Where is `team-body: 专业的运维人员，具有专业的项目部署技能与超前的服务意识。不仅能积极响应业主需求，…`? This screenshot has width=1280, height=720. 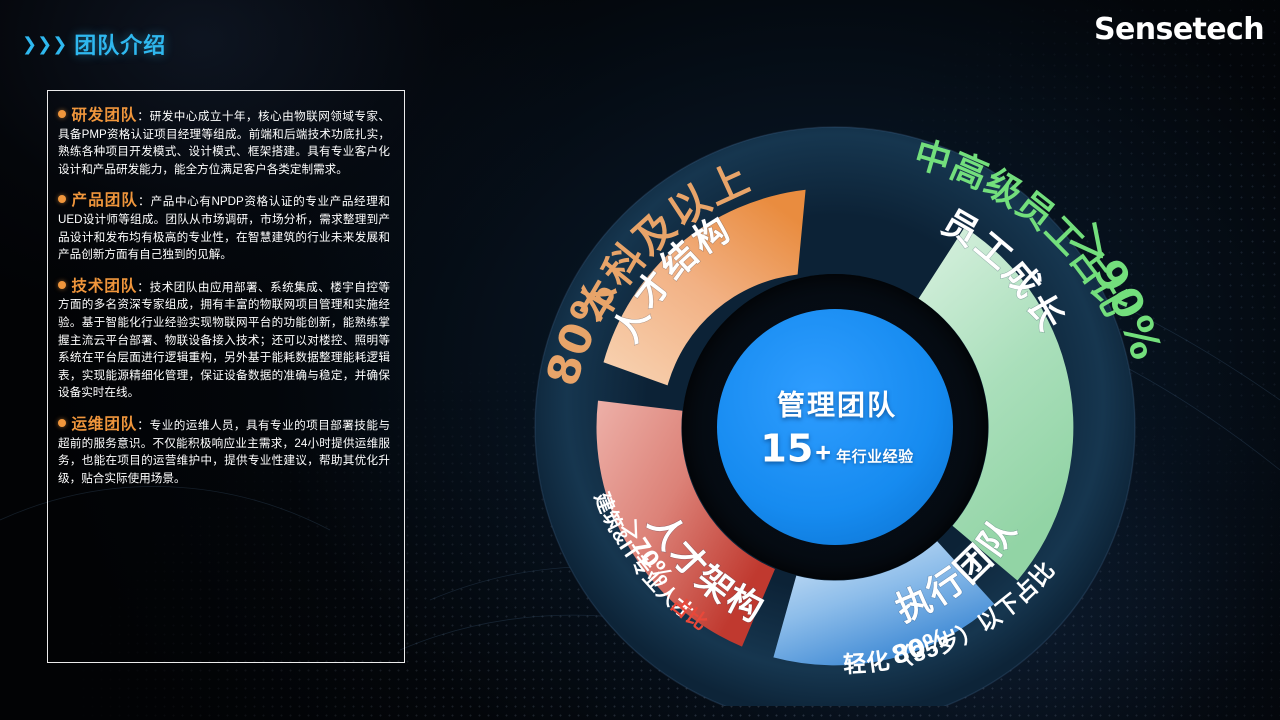 team-body: 专业的运维人员，具有专业的项目部署技能与超前的服务意识。不仅能积极响应业主需求，… is located at coordinates (224, 451).